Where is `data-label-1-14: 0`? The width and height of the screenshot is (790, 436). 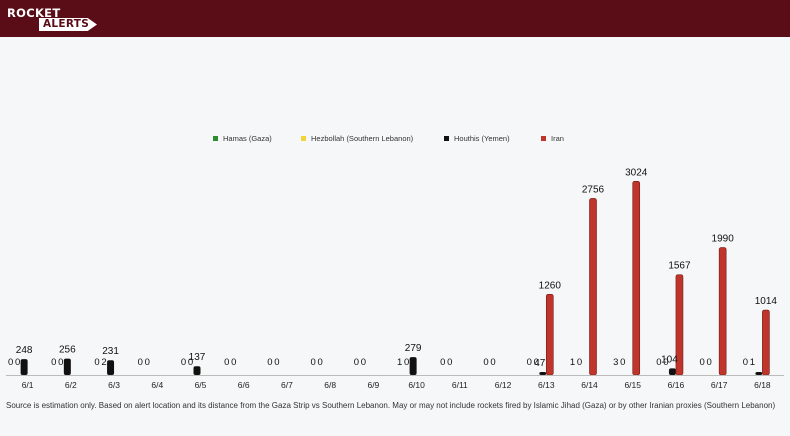
data-label-1-14: 0 is located at coordinates (622, 362).